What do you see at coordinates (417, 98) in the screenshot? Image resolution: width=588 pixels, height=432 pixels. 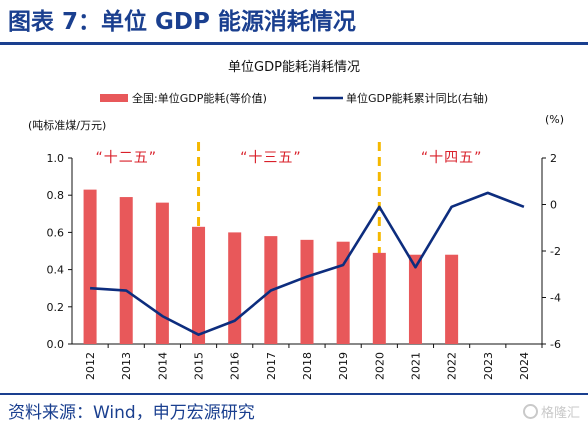 I see `legend-line-label: 单位GDP能耗累计同比(右轴)` at bounding box center [417, 98].